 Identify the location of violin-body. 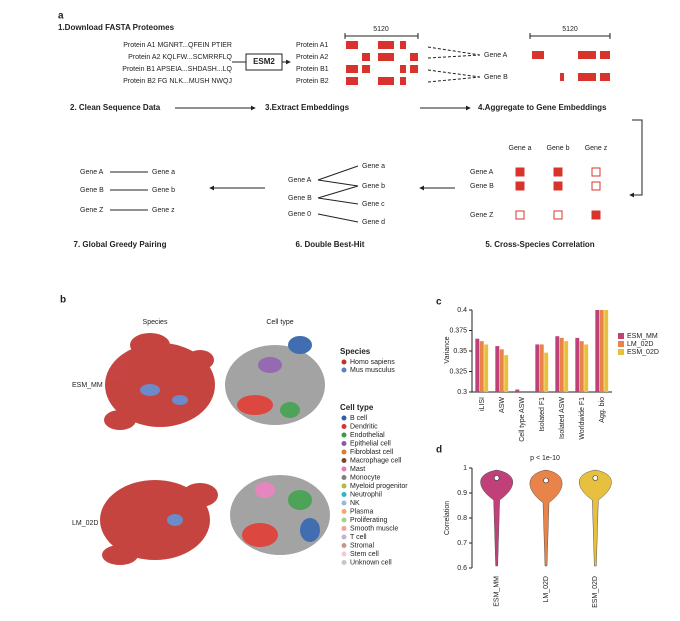
(546, 518).